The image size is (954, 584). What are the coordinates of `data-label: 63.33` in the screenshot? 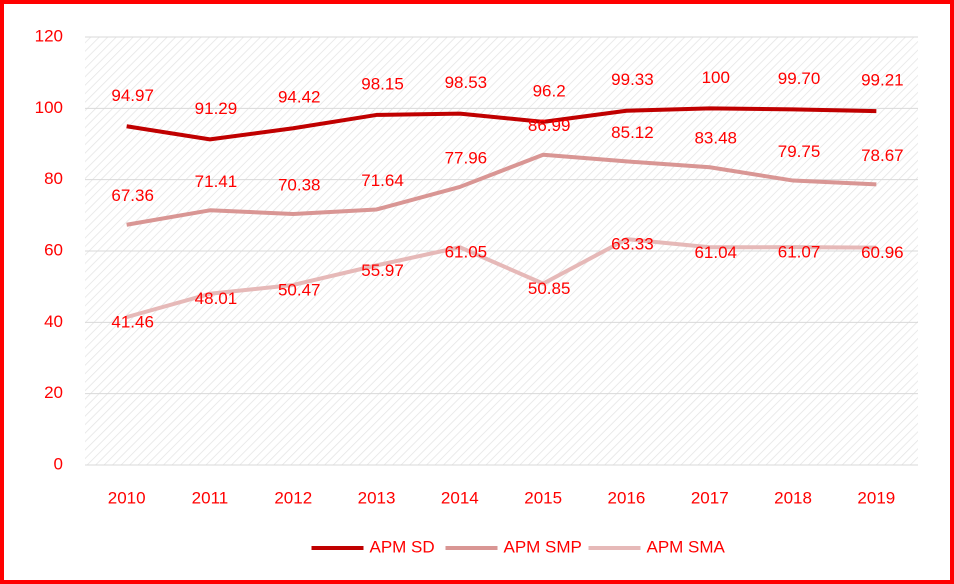 It's located at (632, 244).